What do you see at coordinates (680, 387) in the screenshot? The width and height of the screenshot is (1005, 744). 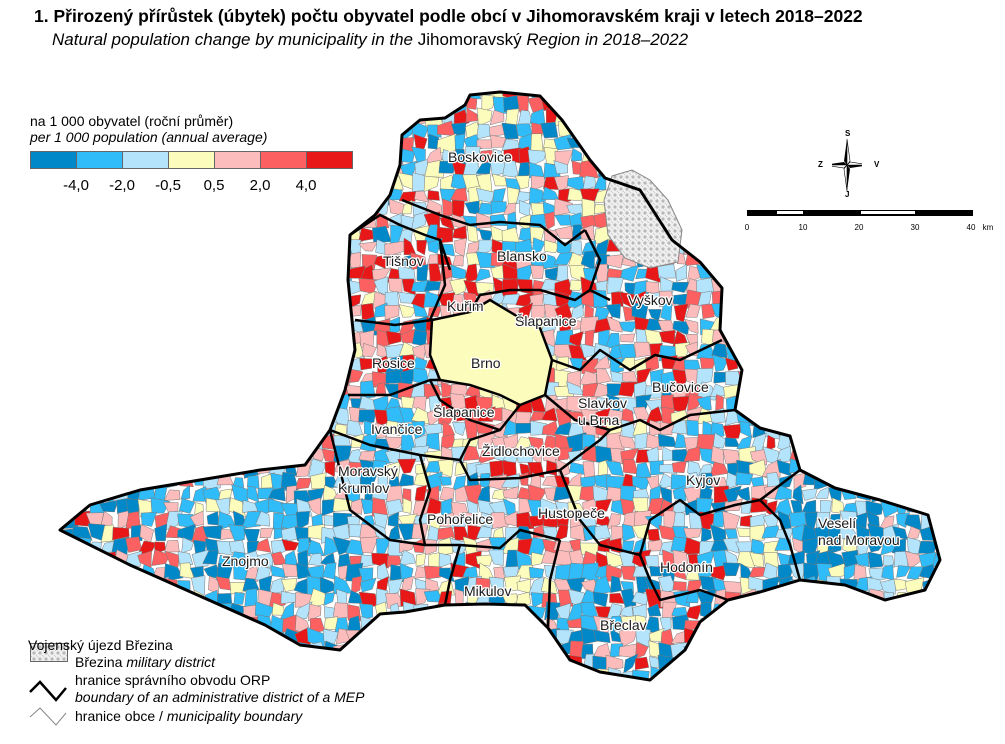 I see `district-label: Bučovice` at bounding box center [680, 387].